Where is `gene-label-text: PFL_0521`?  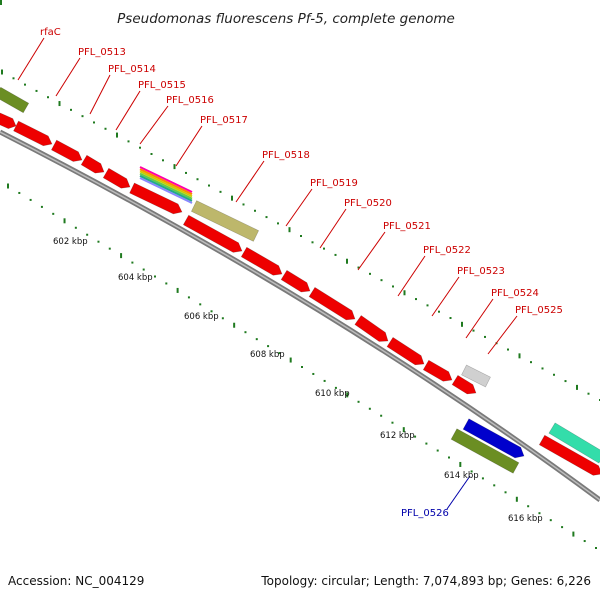 gene-label-text: PFL_0521 is located at coordinates (407, 226).